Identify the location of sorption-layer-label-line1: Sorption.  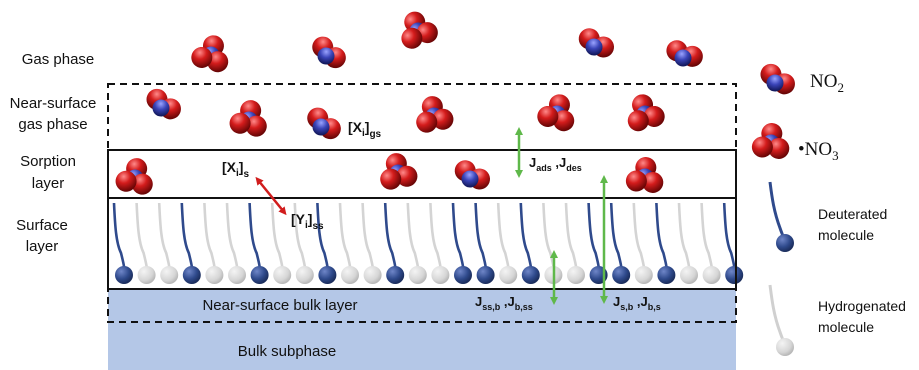
(48, 161).